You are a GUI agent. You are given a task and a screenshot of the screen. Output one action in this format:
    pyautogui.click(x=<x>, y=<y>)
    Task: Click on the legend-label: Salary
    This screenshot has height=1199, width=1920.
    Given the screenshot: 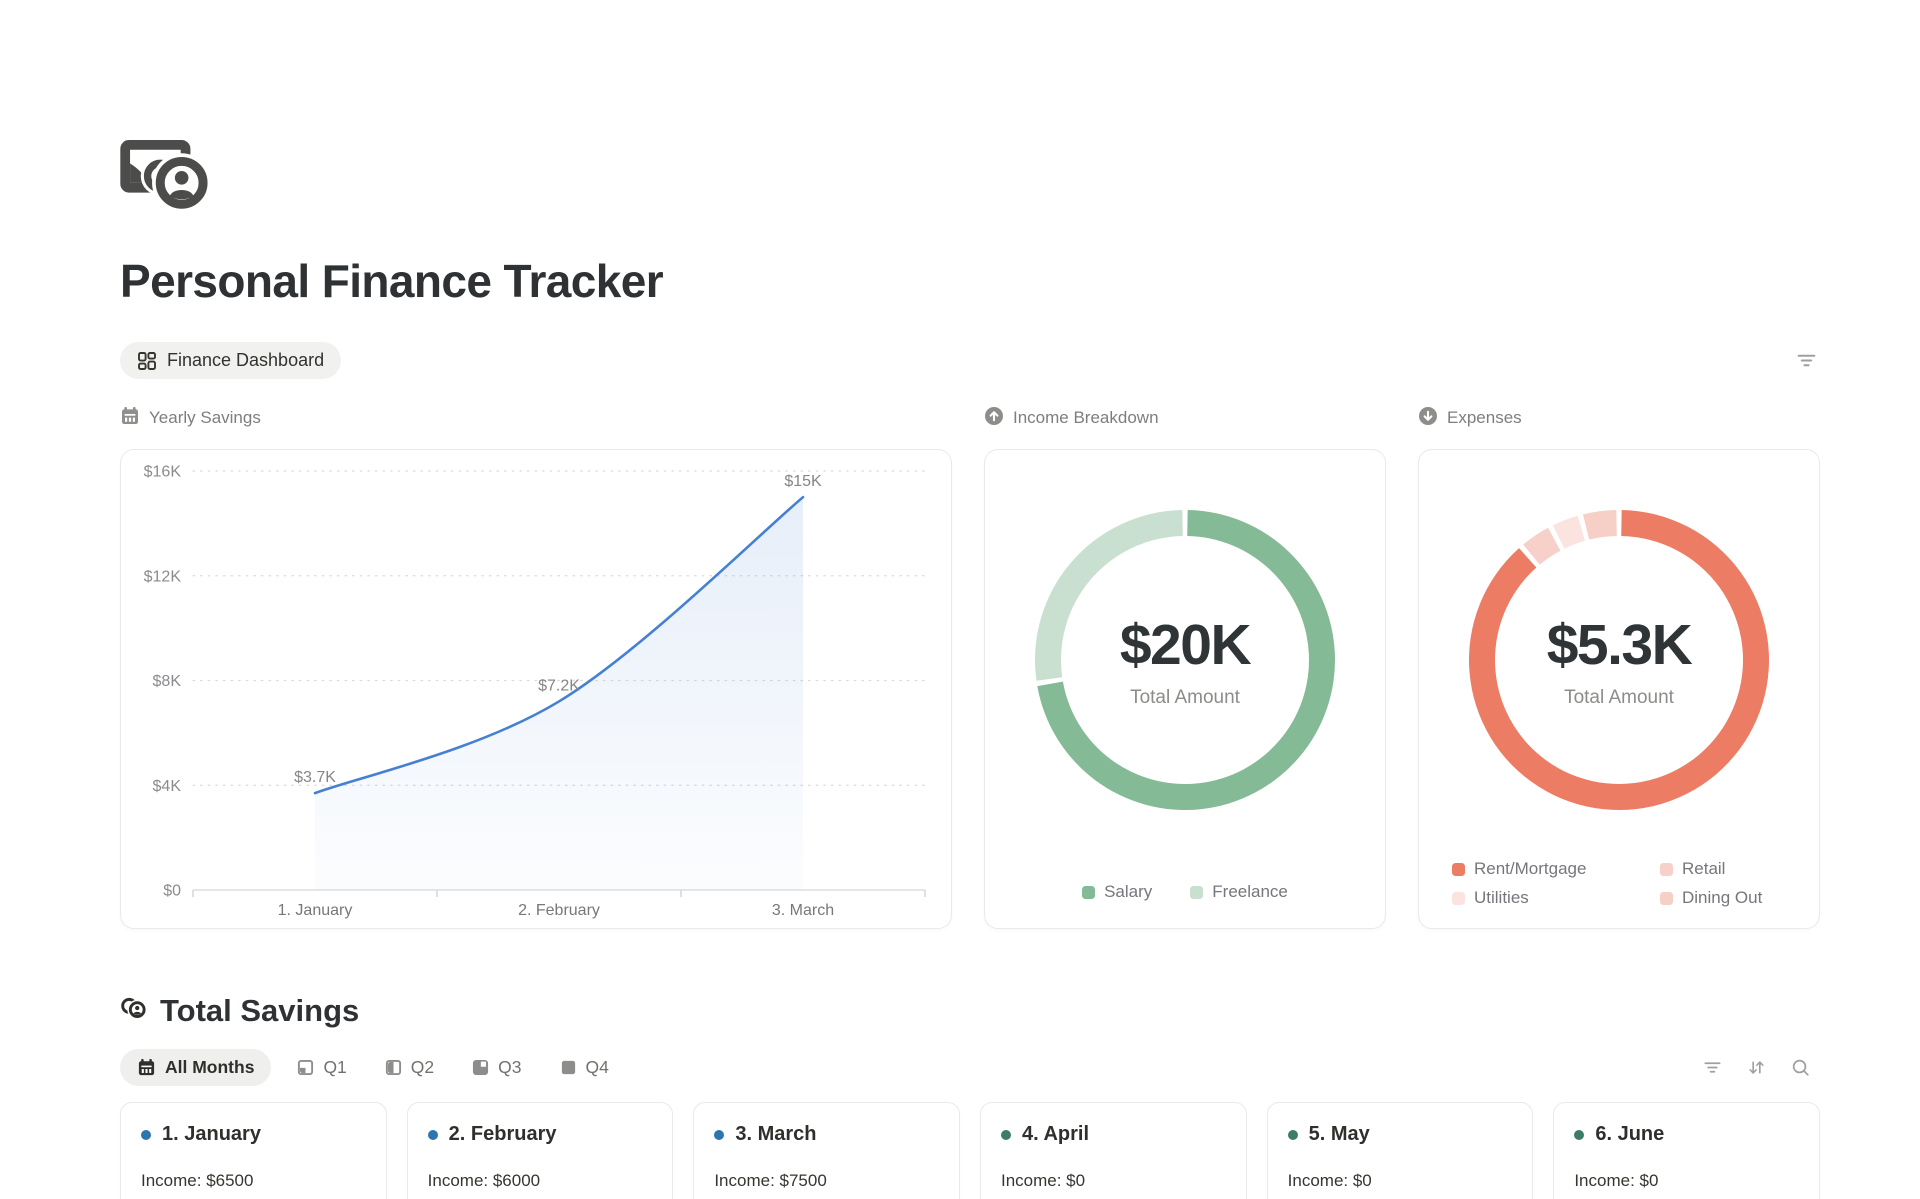 What is the action you would take?
    pyautogui.click(x=1128, y=891)
    